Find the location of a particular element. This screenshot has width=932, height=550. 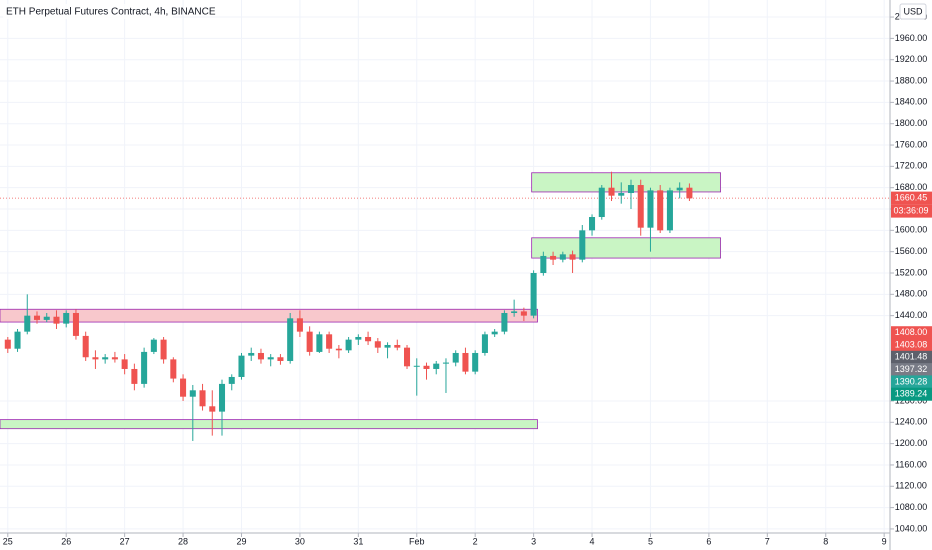

x-tick-label: 29 is located at coordinates (241, 541).